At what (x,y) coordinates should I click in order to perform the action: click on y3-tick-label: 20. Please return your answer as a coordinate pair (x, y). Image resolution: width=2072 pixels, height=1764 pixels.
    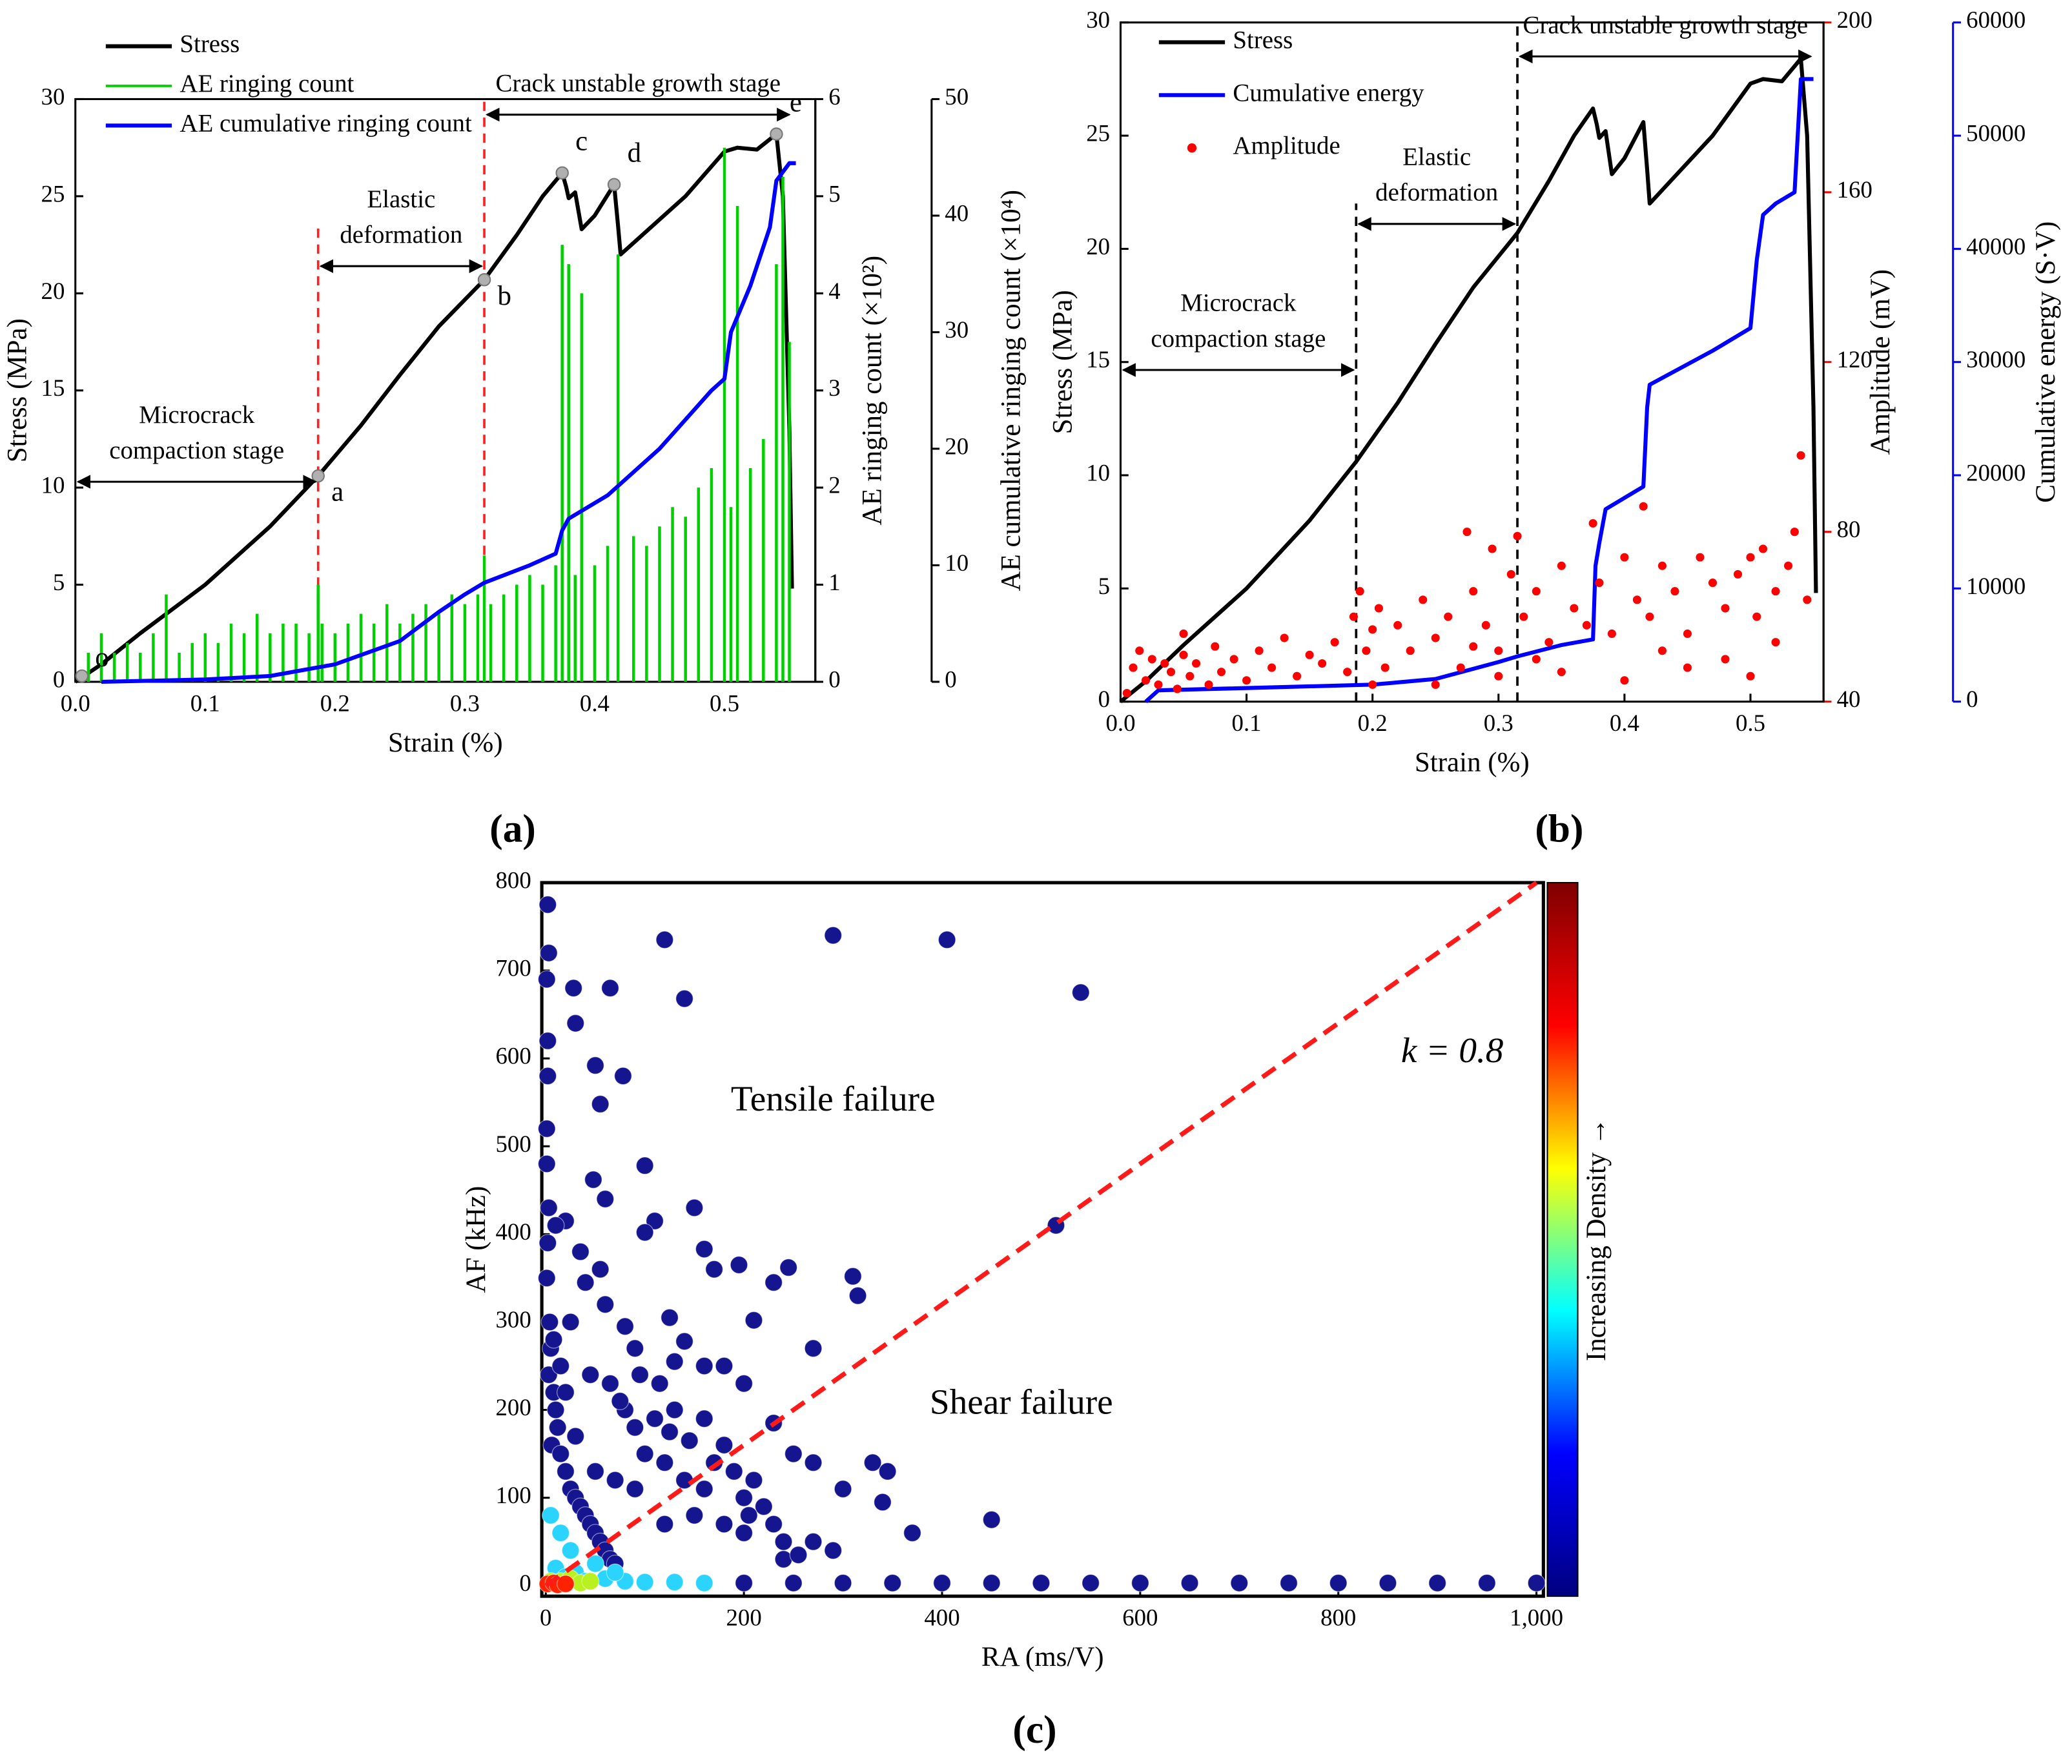
    Looking at the image, I should click on (957, 446).